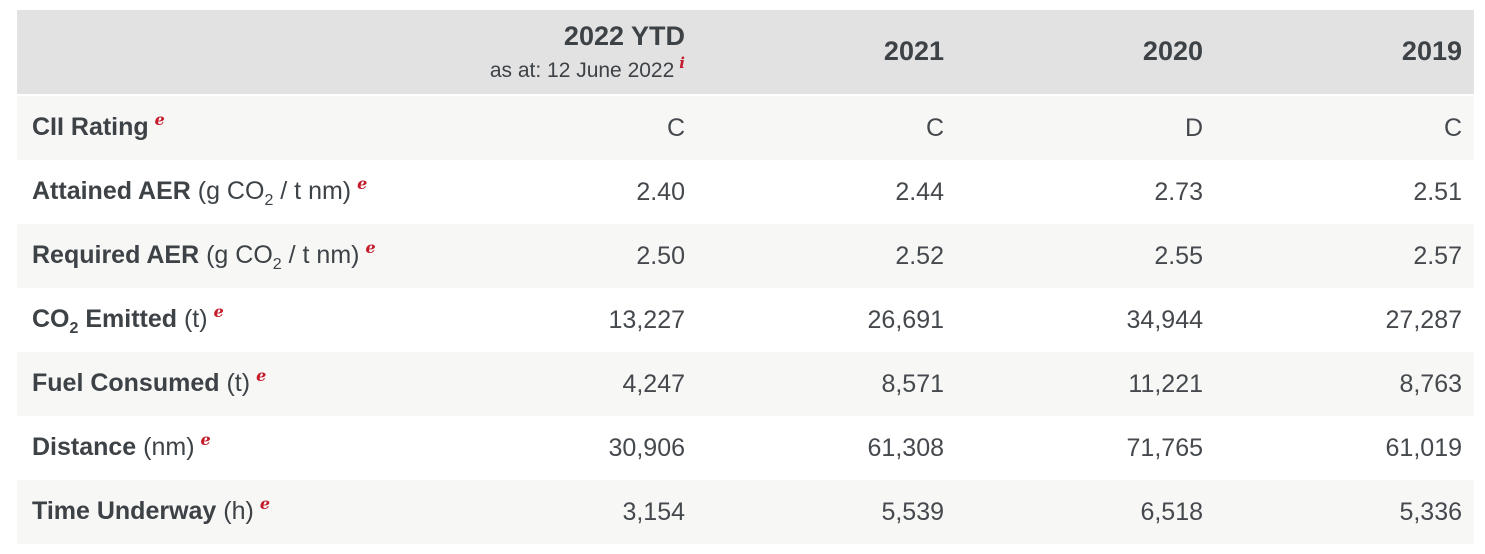 Image resolution: width=1485 pixels, height=554 pixels. I want to click on header-col-2021: 2021, so click(826, 53).